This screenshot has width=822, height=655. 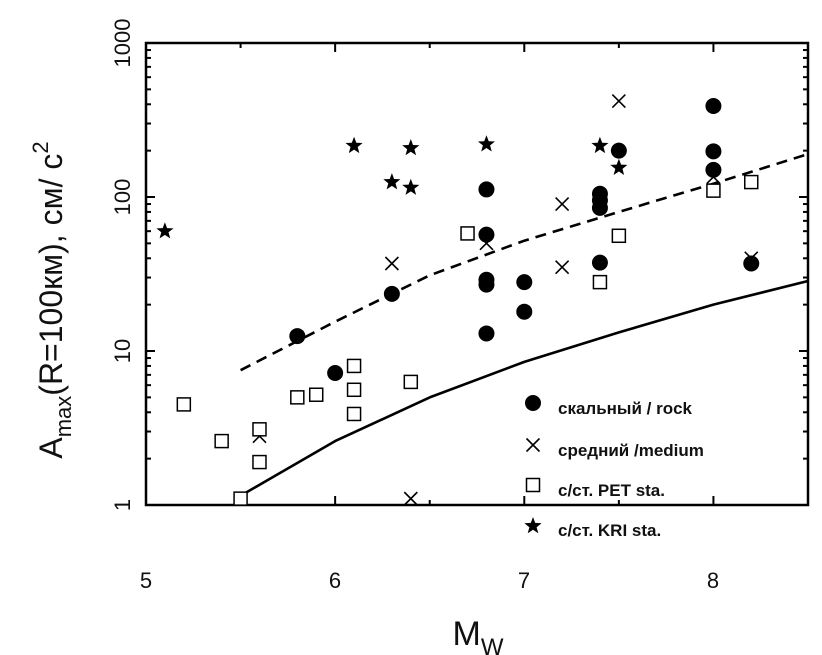 What do you see at coordinates (533, 445) in the screenshot?
I see `legend-marker-medium` at bounding box center [533, 445].